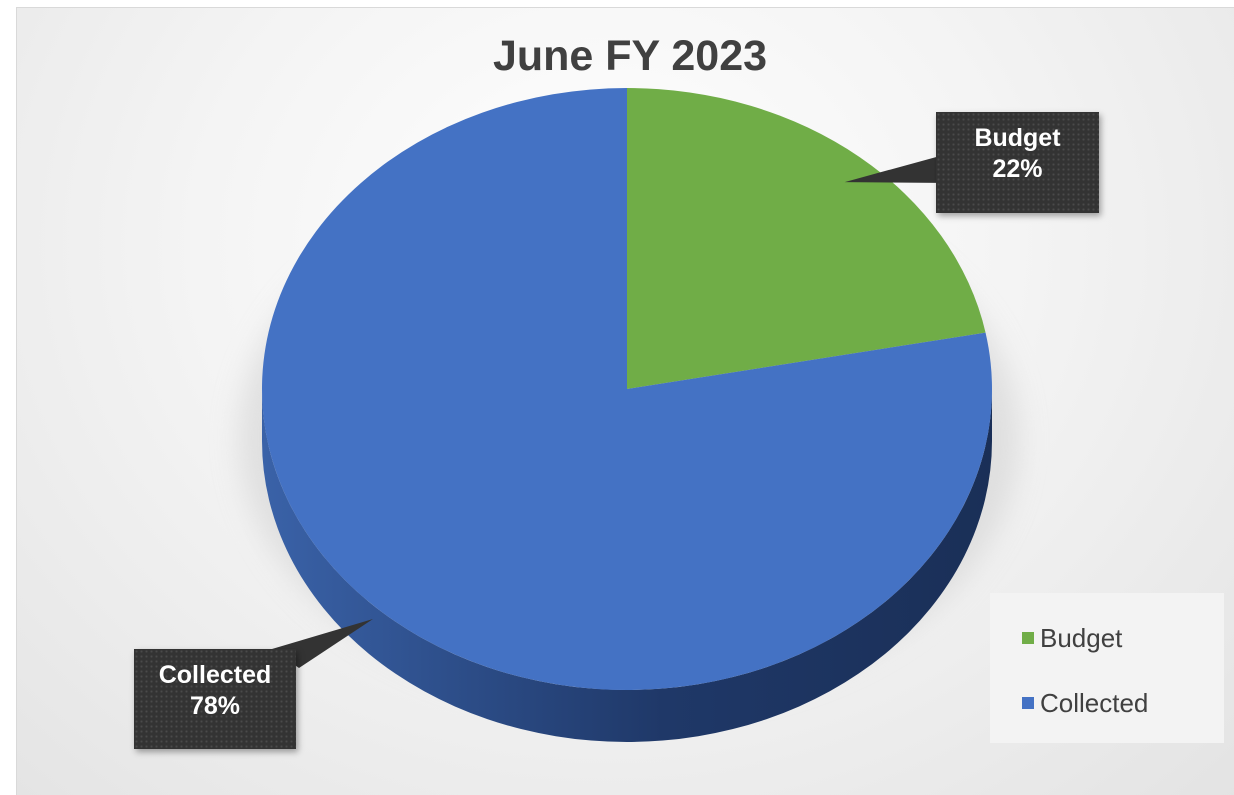 This screenshot has width=1234, height=795. I want to click on legend-label-budget: Budget, so click(1081, 637).